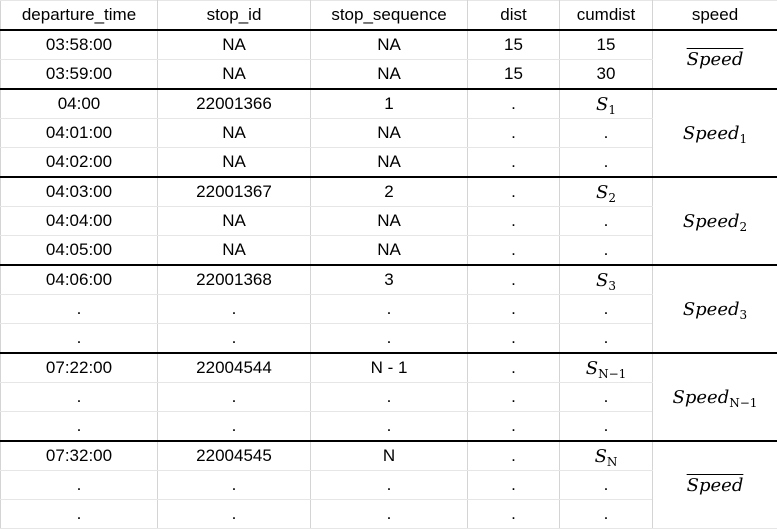 Image resolution: width=777 pixels, height=530 pixels. I want to click on stop-sequence-cell: N - 1, so click(389, 367).